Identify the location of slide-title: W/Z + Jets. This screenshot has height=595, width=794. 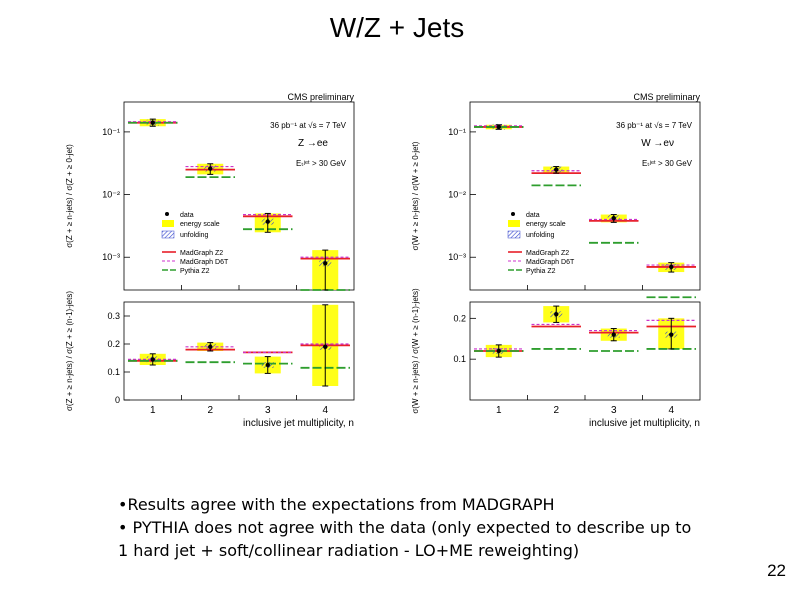
(397, 27).